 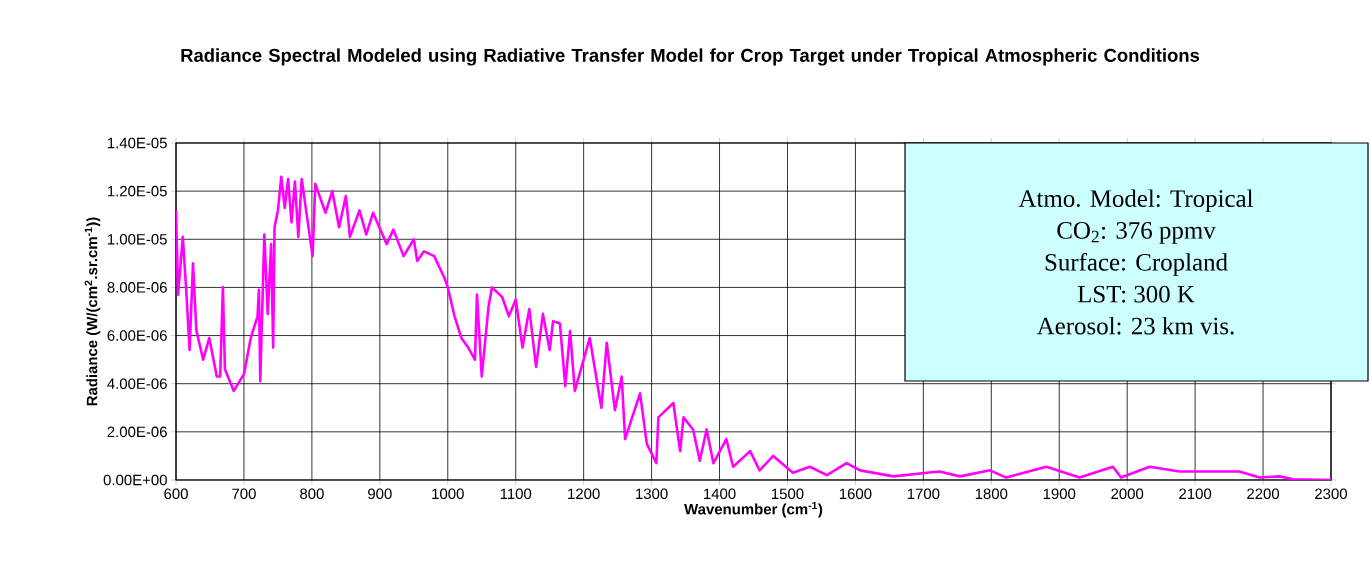 What do you see at coordinates (135, 480) in the screenshot?
I see `y-tick-label: 0.00E+00` at bounding box center [135, 480].